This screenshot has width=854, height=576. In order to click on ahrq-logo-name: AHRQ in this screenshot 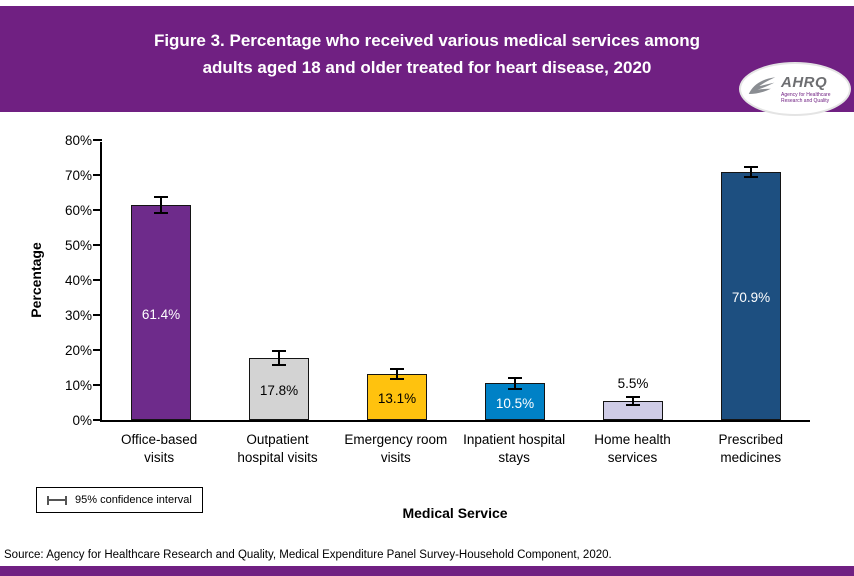, I will do `click(804, 82)`.